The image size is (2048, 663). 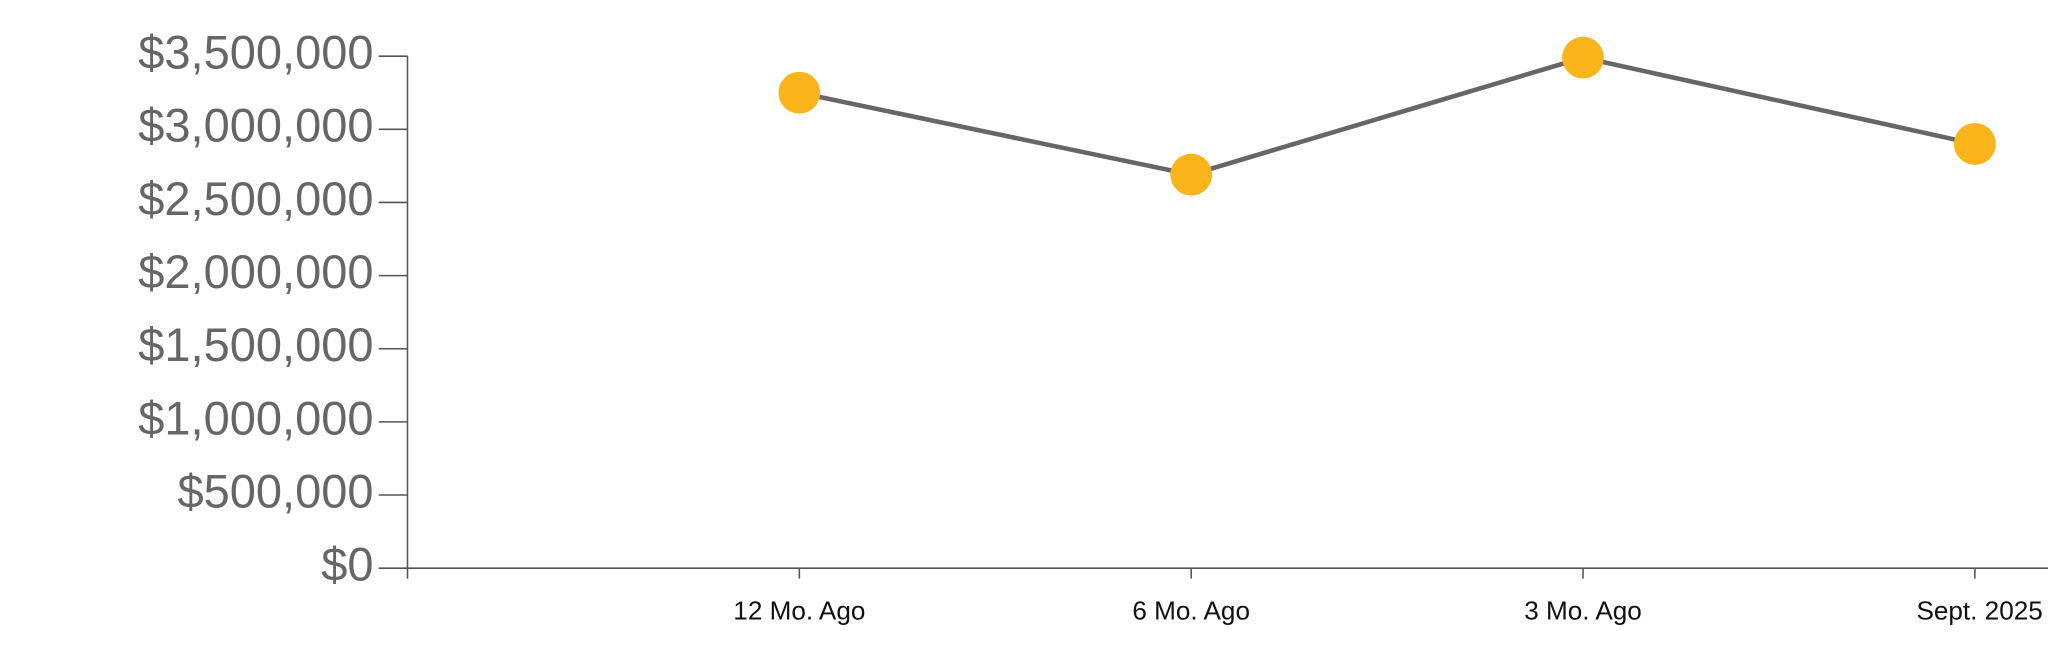 What do you see at coordinates (255, 344) in the screenshot?
I see `y-tick-label: $1,500,000` at bounding box center [255, 344].